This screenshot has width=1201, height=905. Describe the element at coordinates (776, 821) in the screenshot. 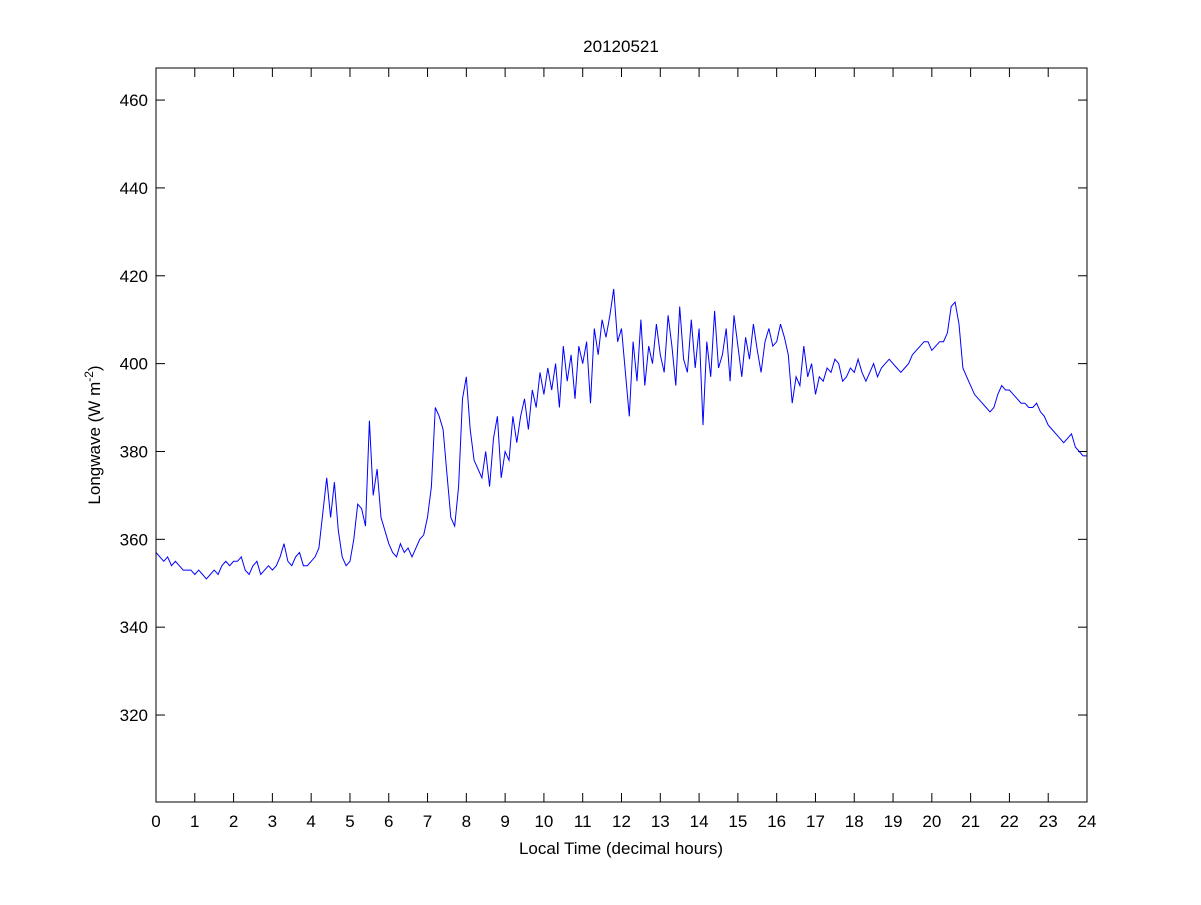

I see `x-tick-label: 16` at that location.